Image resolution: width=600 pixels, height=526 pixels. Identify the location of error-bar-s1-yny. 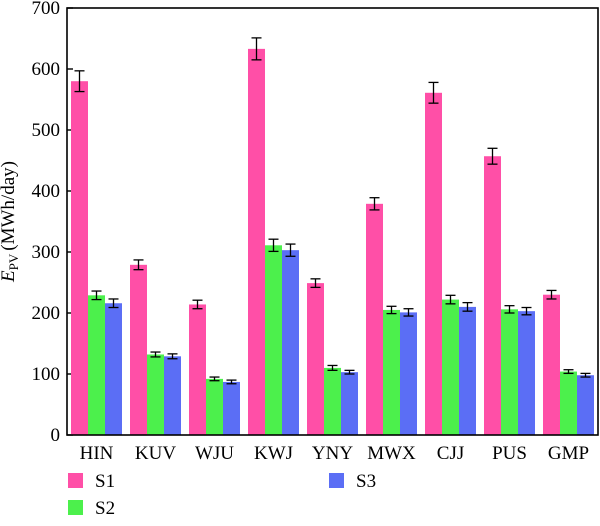
(315, 283).